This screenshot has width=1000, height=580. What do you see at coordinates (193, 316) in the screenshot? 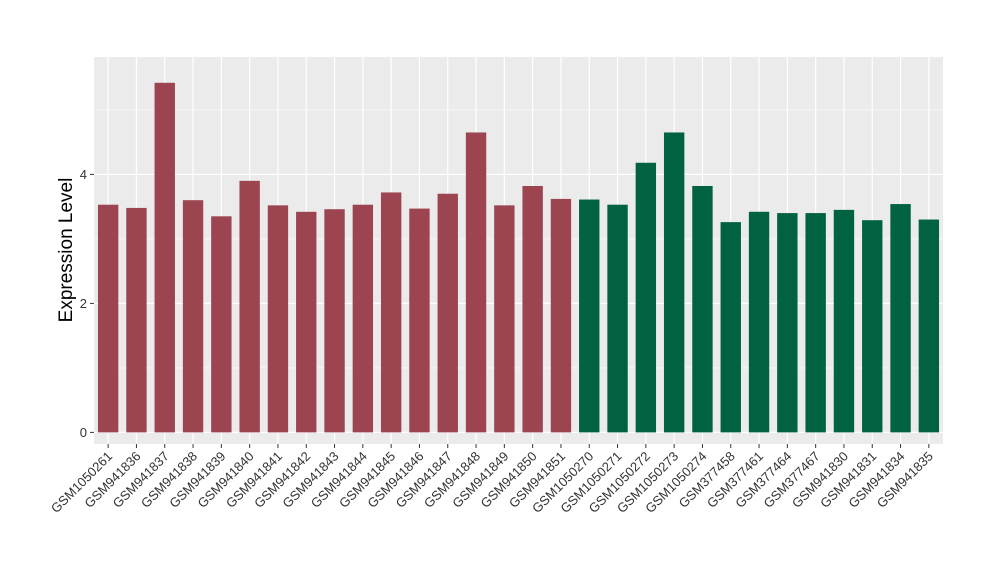
I see `bar-GSM941838` at bounding box center [193, 316].